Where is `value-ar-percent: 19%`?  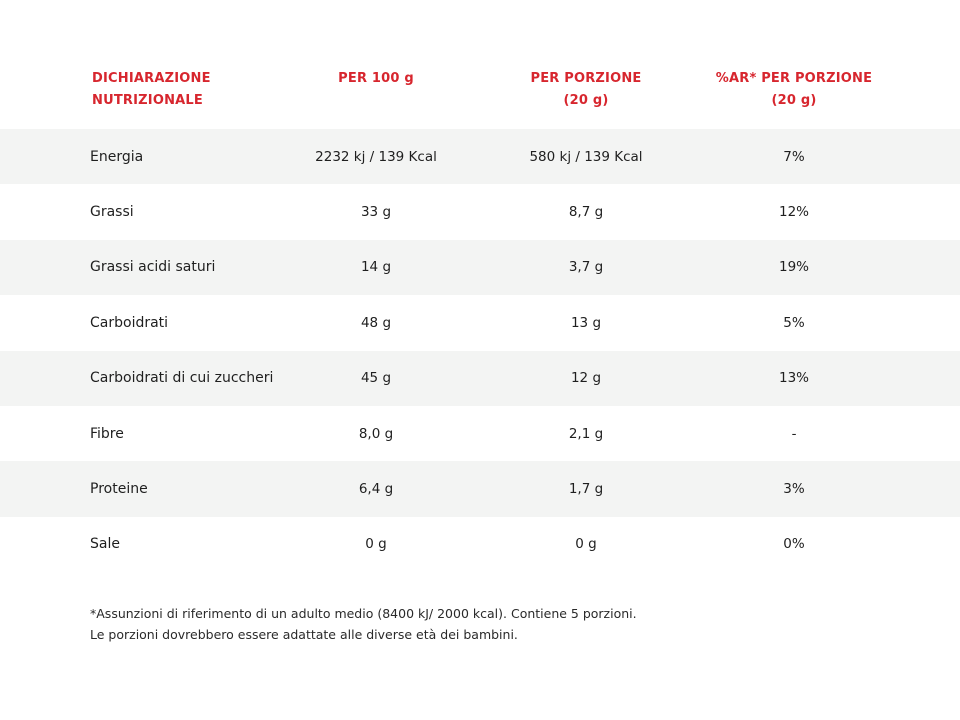 value-ar-percent: 19% is located at coordinates (793, 267).